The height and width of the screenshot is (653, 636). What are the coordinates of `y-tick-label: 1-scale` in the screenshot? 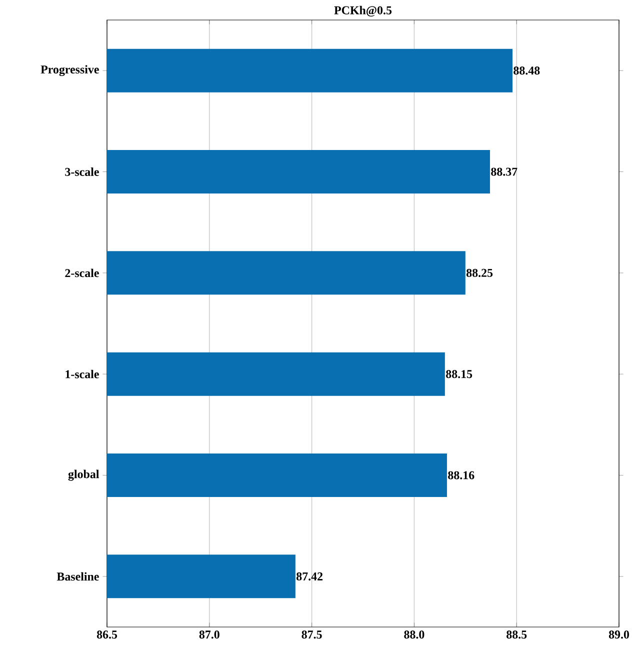 It's located at (82, 374).